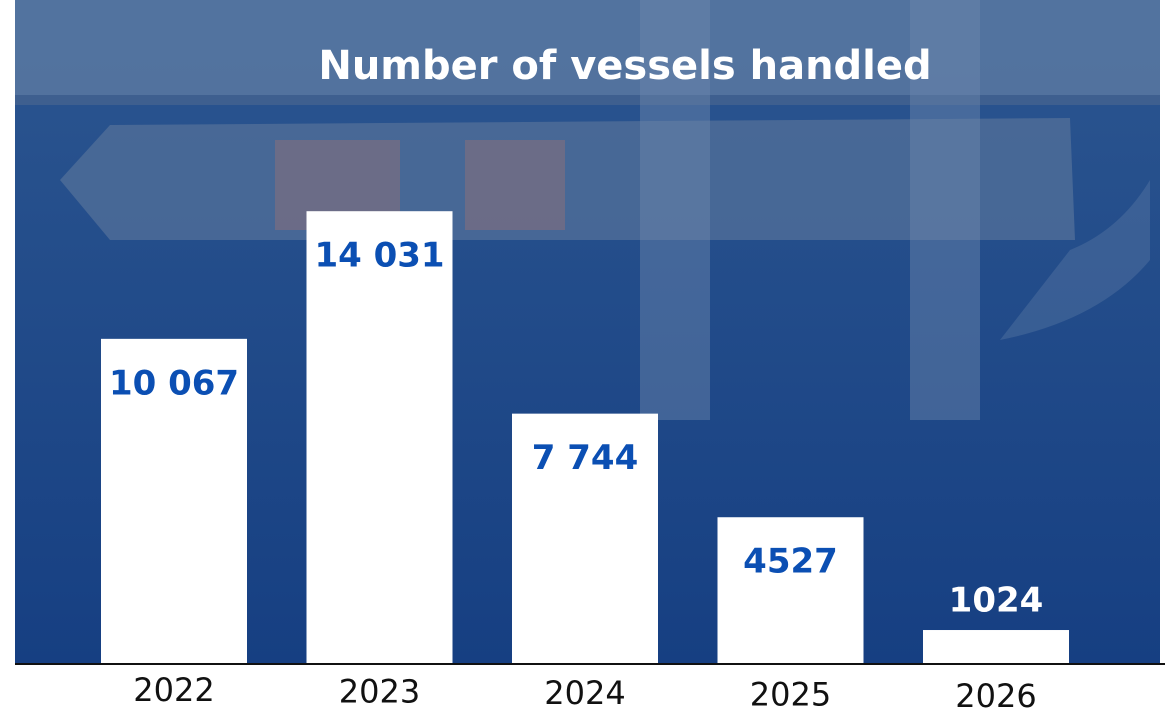  I want to click on chart-title: Number of vessels handled, so click(624, 66).